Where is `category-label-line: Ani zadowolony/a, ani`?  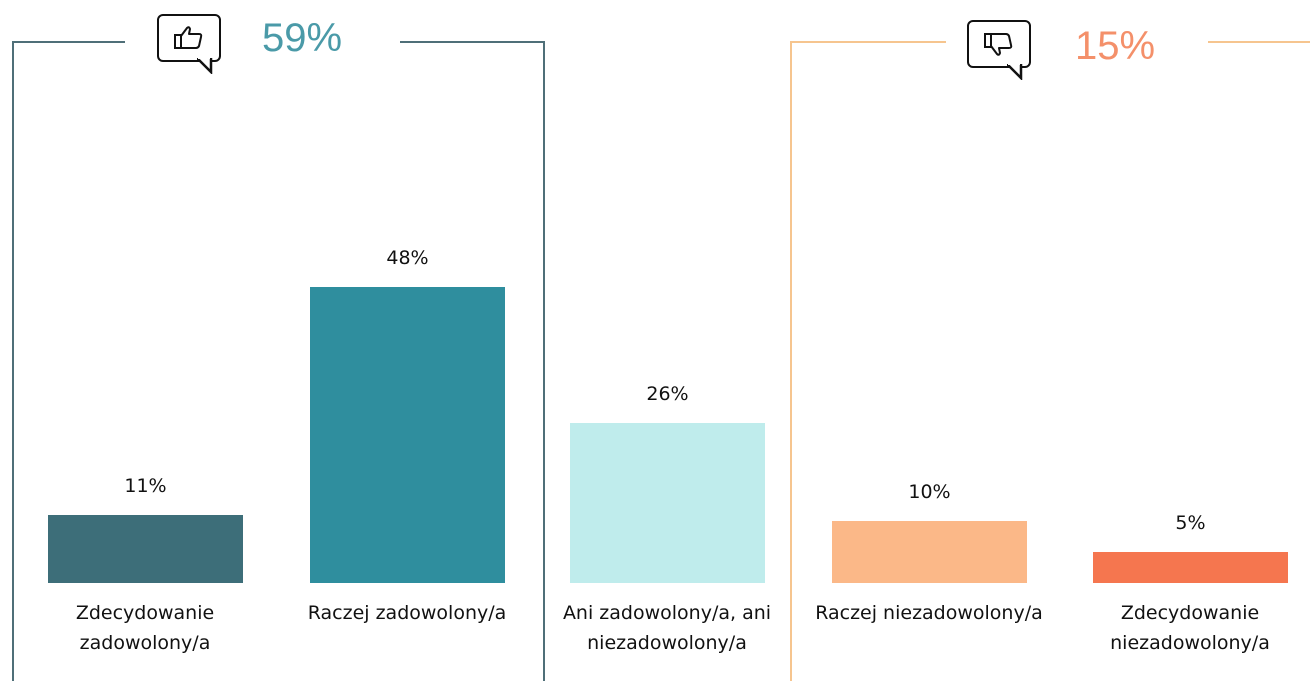 category-label-line: Ani zadowolony/a, ani is located at coordinates (667, 613).